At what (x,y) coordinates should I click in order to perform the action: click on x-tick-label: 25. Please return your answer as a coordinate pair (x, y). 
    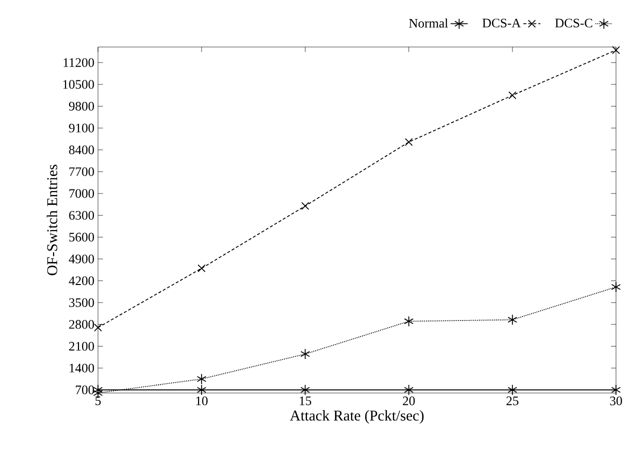
    Looking at the image, I should click on (512, 401).